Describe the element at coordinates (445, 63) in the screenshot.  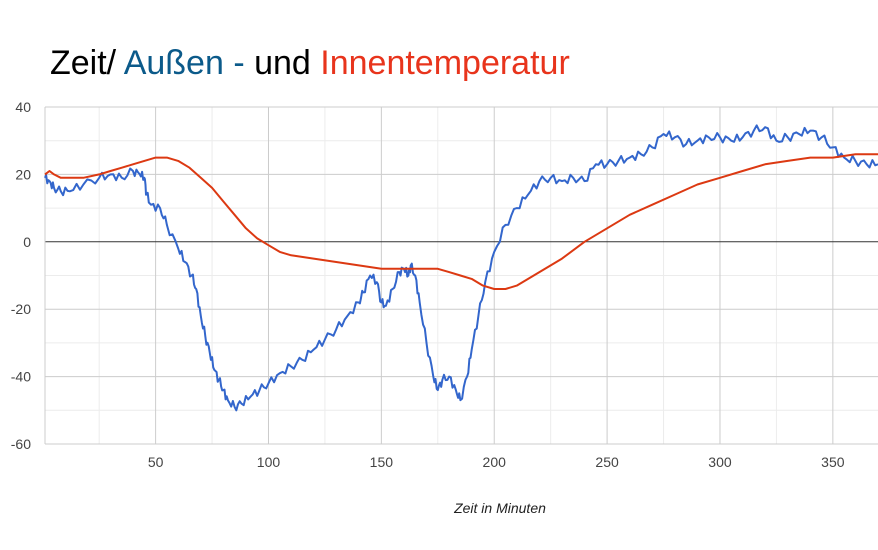
I see `title-part-innentemperatur: Innentemperatur` at that location.